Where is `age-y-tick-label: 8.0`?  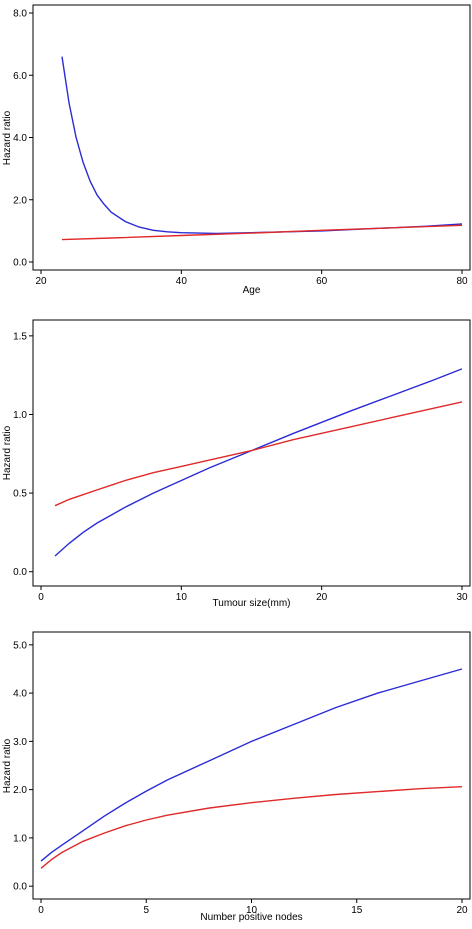 age-y-tick-label: 8.0 is located at coordinates (20, 14).